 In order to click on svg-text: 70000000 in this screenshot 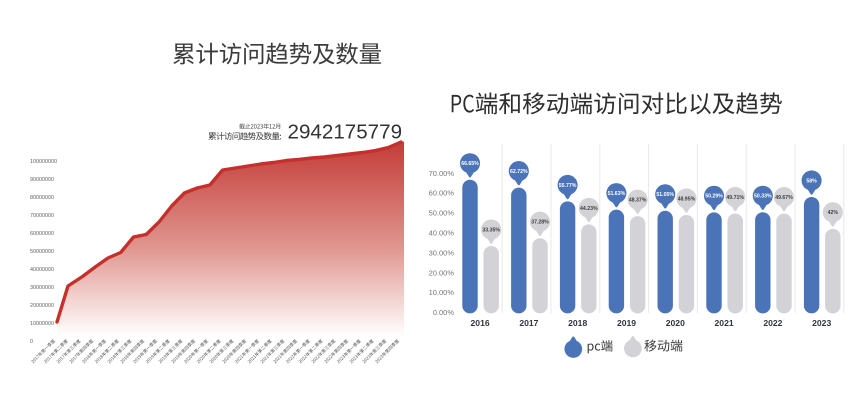, I will do `click(42, 216)`.